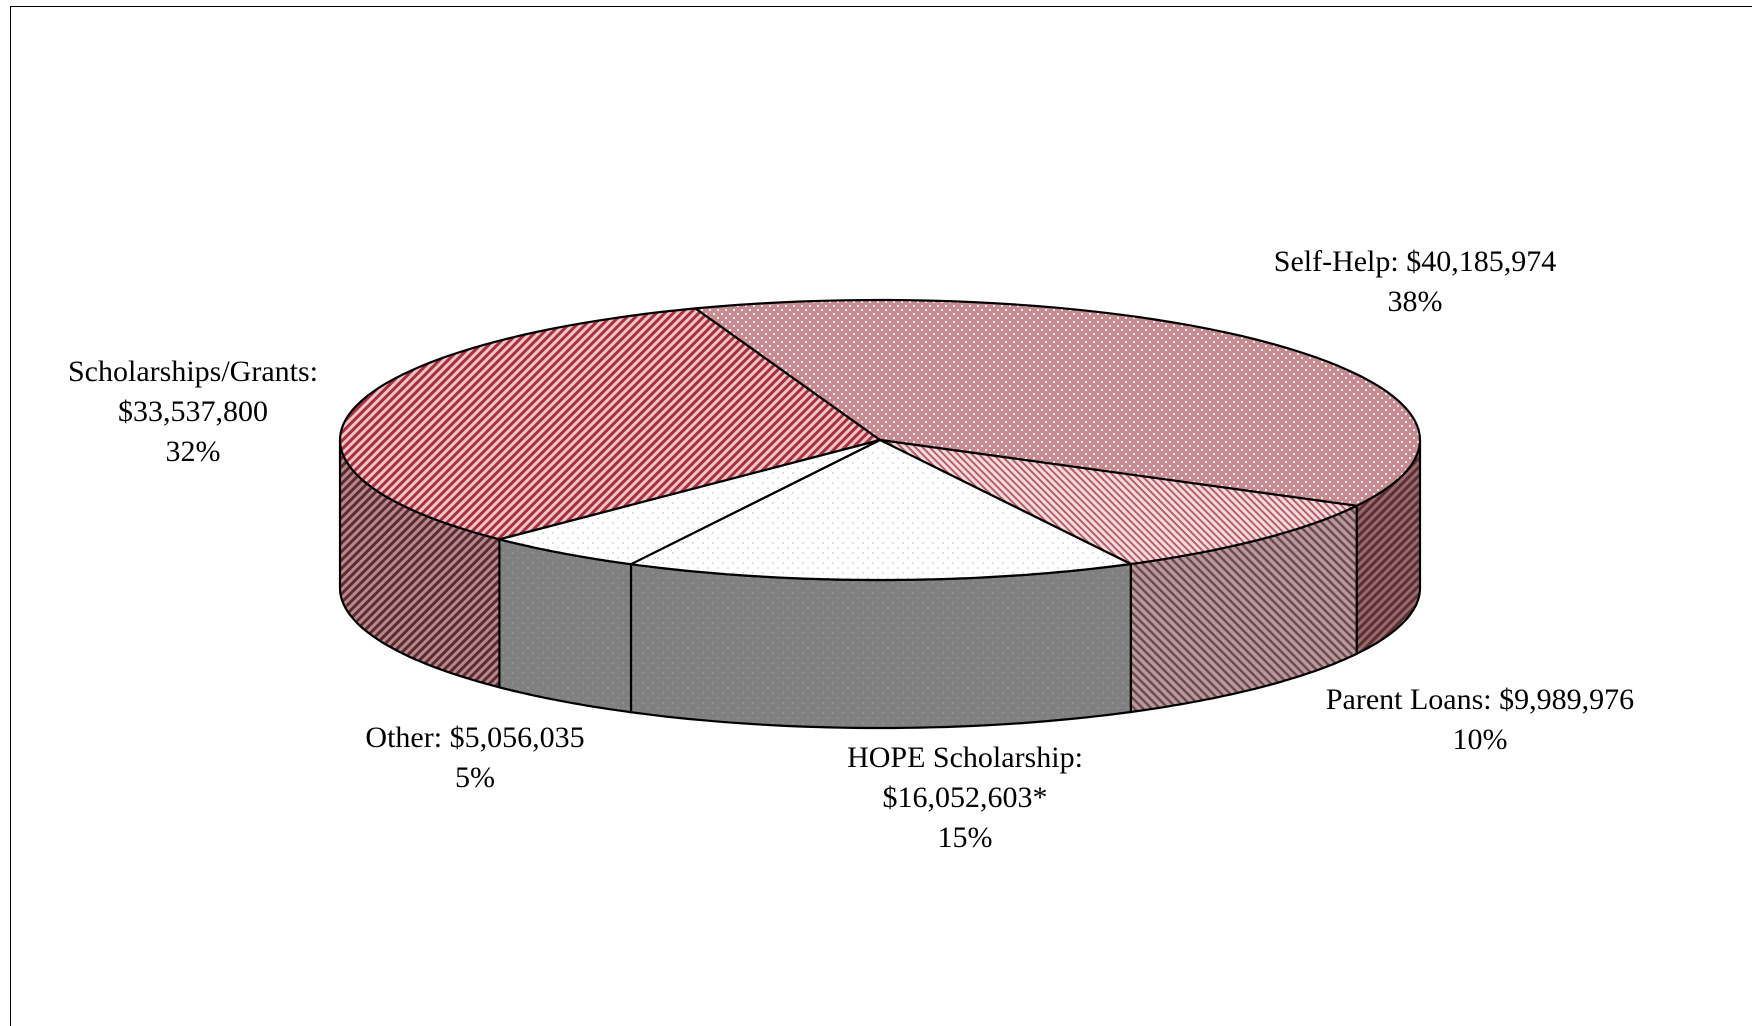  I want to click on label-scholarships-value: $33,537,800, so click(193, 411).